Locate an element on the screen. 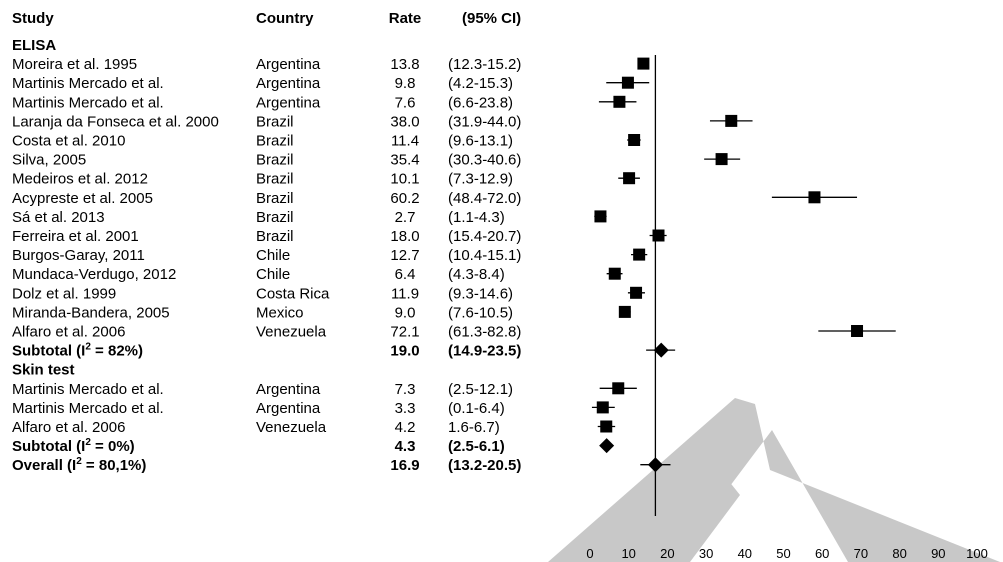  study-ci: (0.1-6.4) is located at coordinates (476, 408).